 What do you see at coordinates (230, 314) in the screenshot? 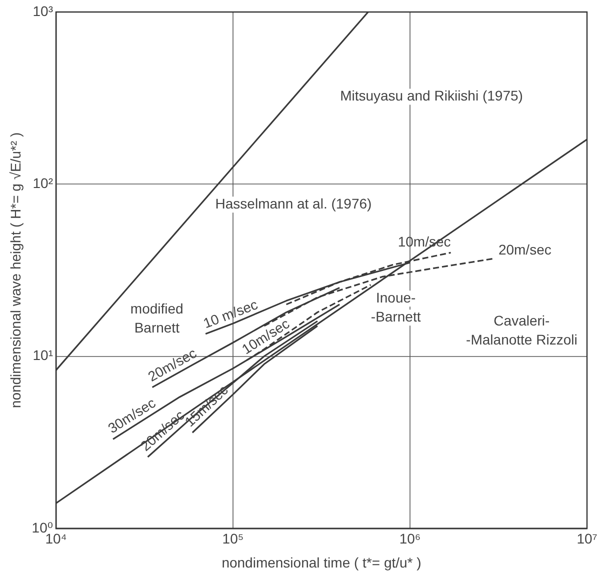
I see `text: 10 m/sec` at bounding box center [230, 314].